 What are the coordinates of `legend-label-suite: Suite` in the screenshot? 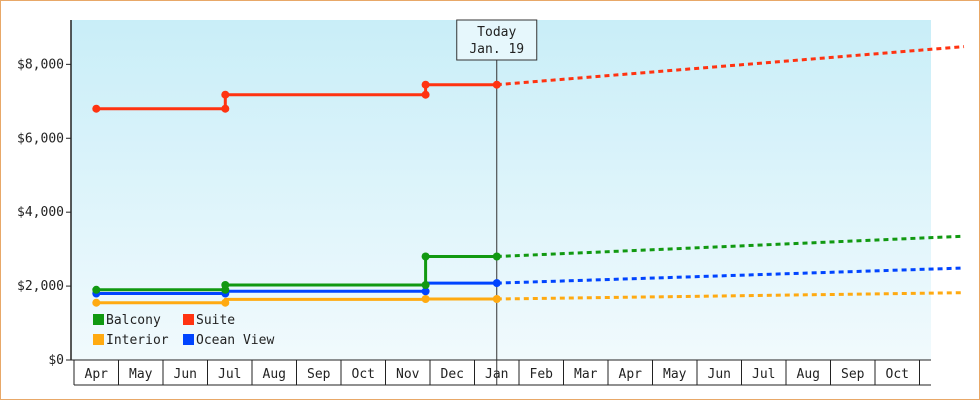 It's located at (215, 320).